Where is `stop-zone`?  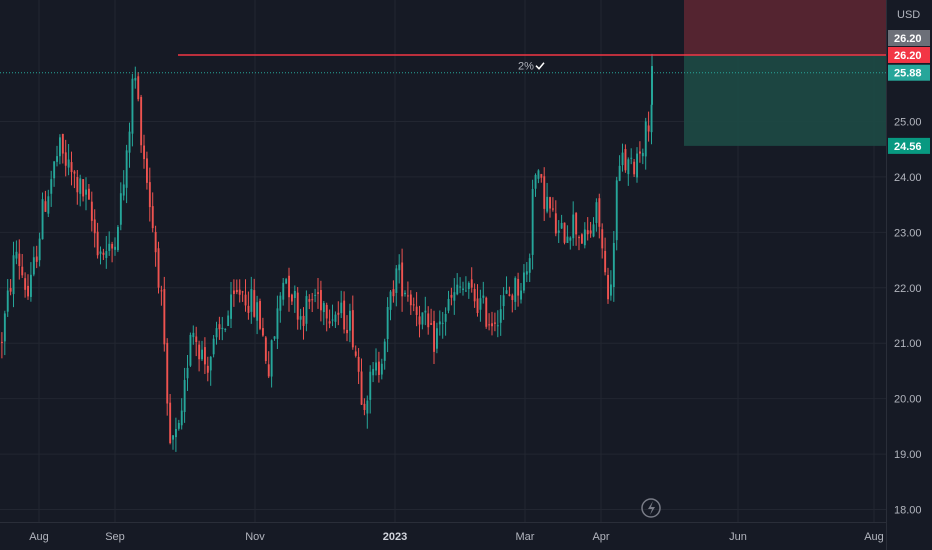
stop-zone is located at coordinates (785, 100).